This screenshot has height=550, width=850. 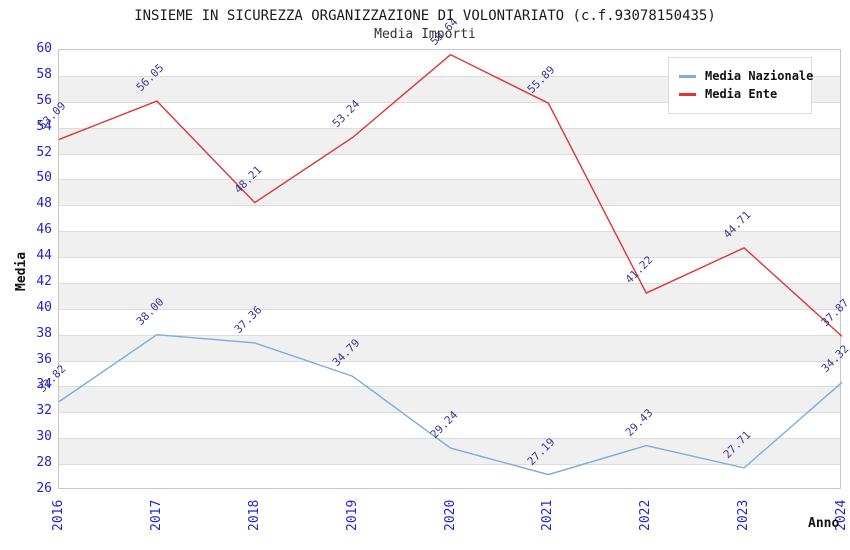 I want to click on media-ente-swatch, so click(x=687, y=94).